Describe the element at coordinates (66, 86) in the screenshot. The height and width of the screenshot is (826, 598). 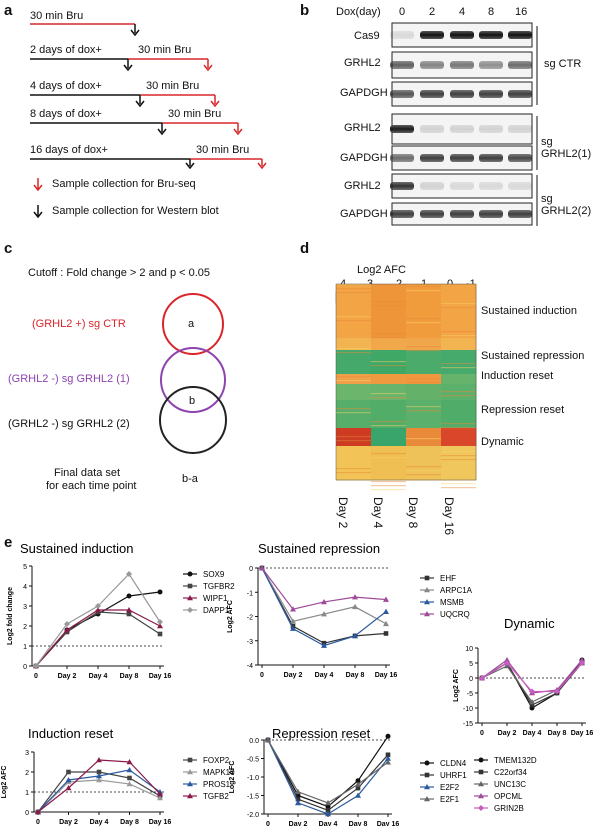
I see `timeline-row-3-dox: 4 days of dox+` at that location.